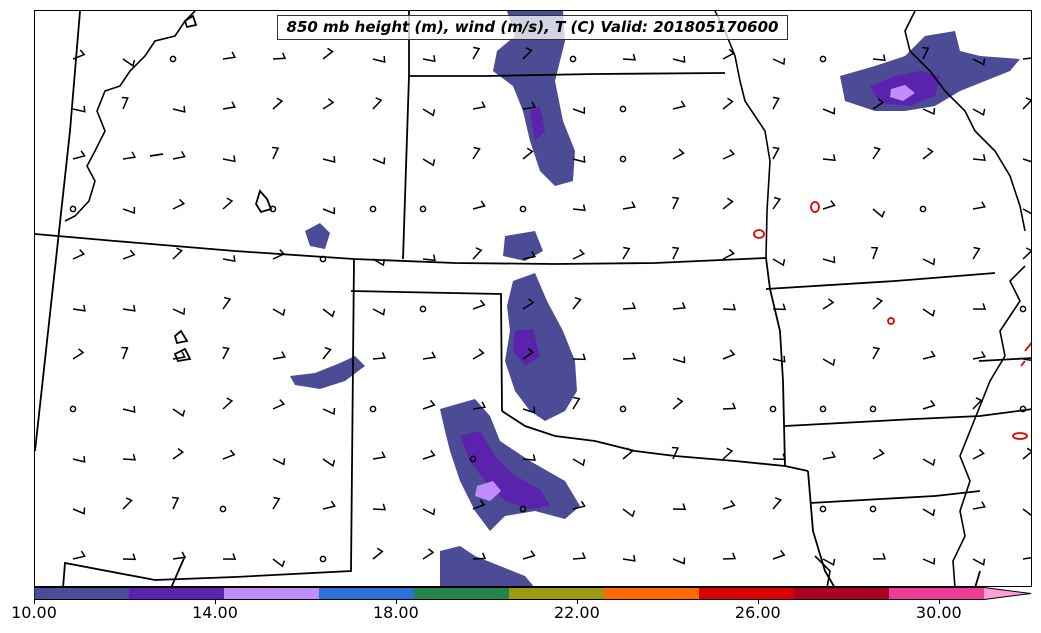  I want to click on colorbar-tick-label: 10.00, so click(34, 612).